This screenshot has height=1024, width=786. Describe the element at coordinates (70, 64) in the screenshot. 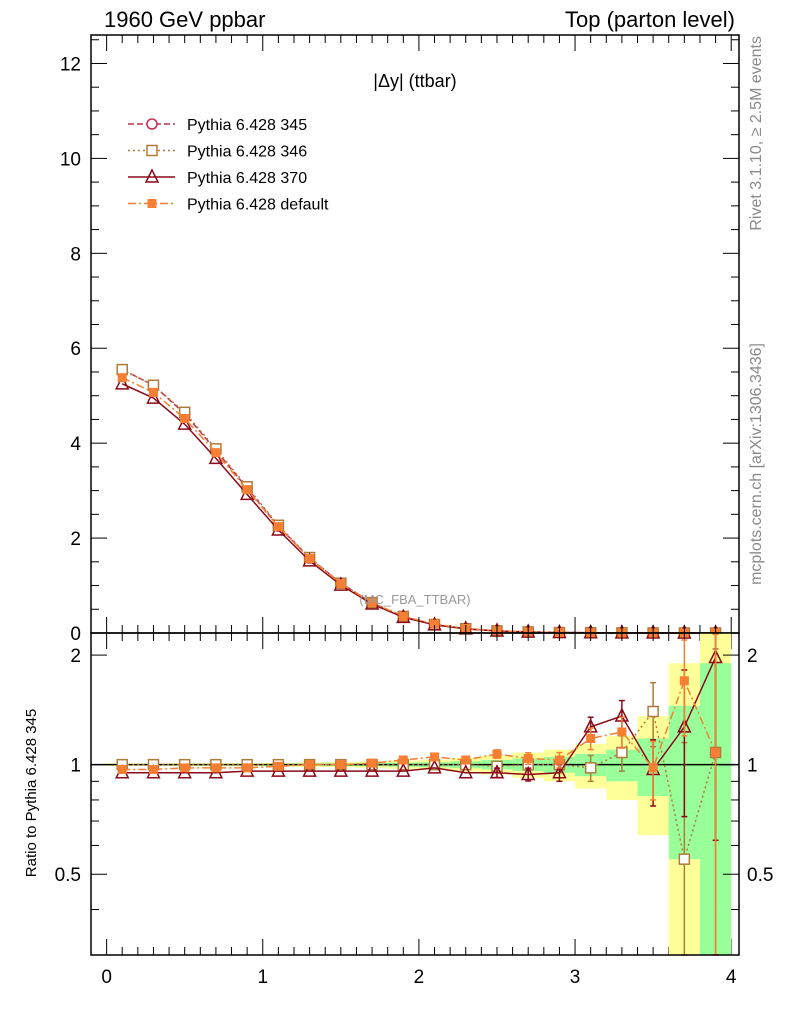

I see `y-tick-label: 12` at that location.